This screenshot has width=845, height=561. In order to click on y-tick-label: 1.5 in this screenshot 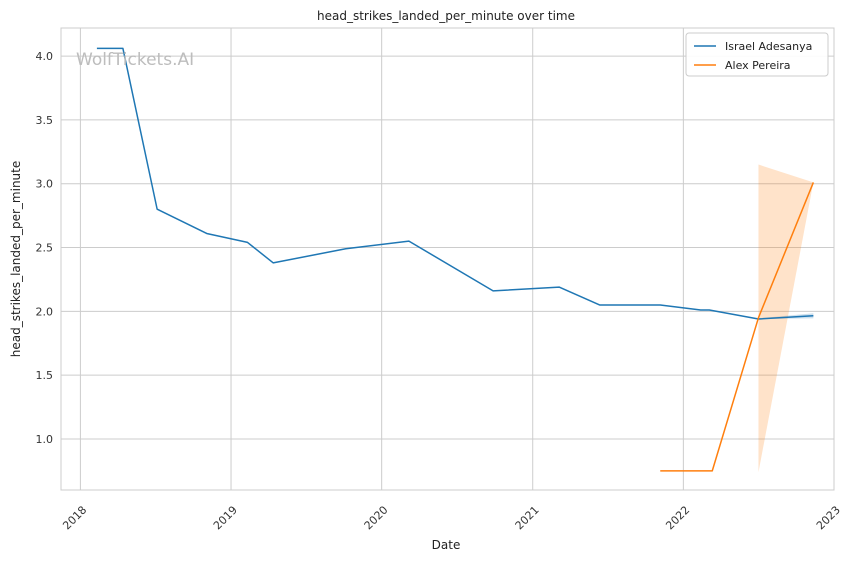, I will do `click(45, 375)`.